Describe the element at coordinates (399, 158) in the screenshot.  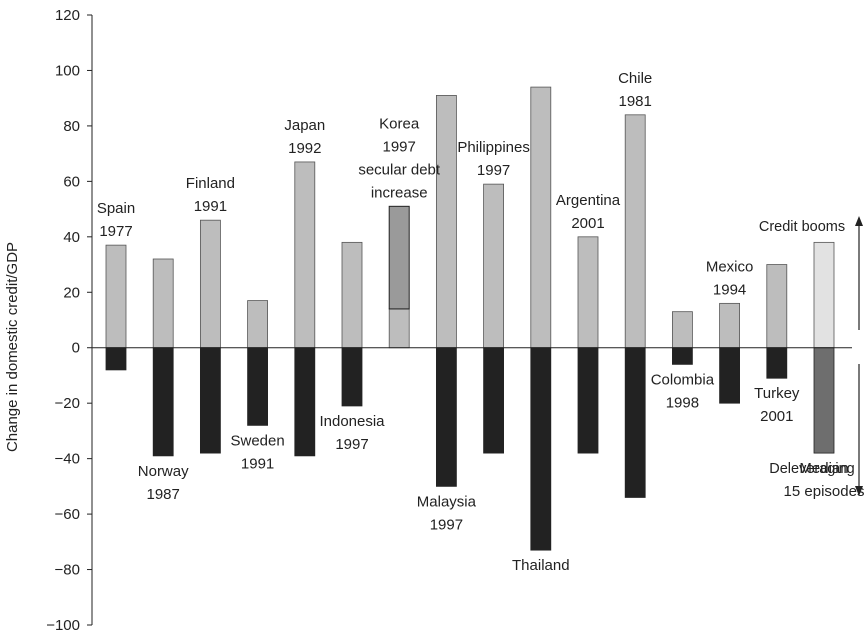
I see `episode-label: Korea 1997 secular debt increase` at that location.